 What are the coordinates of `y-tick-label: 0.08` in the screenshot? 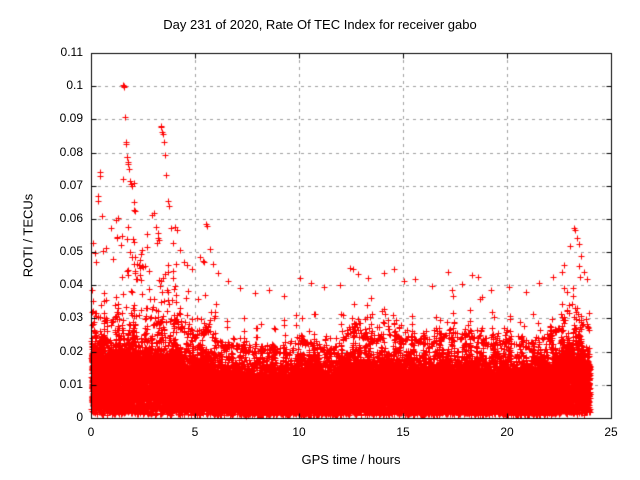 It's located at (71, 151).